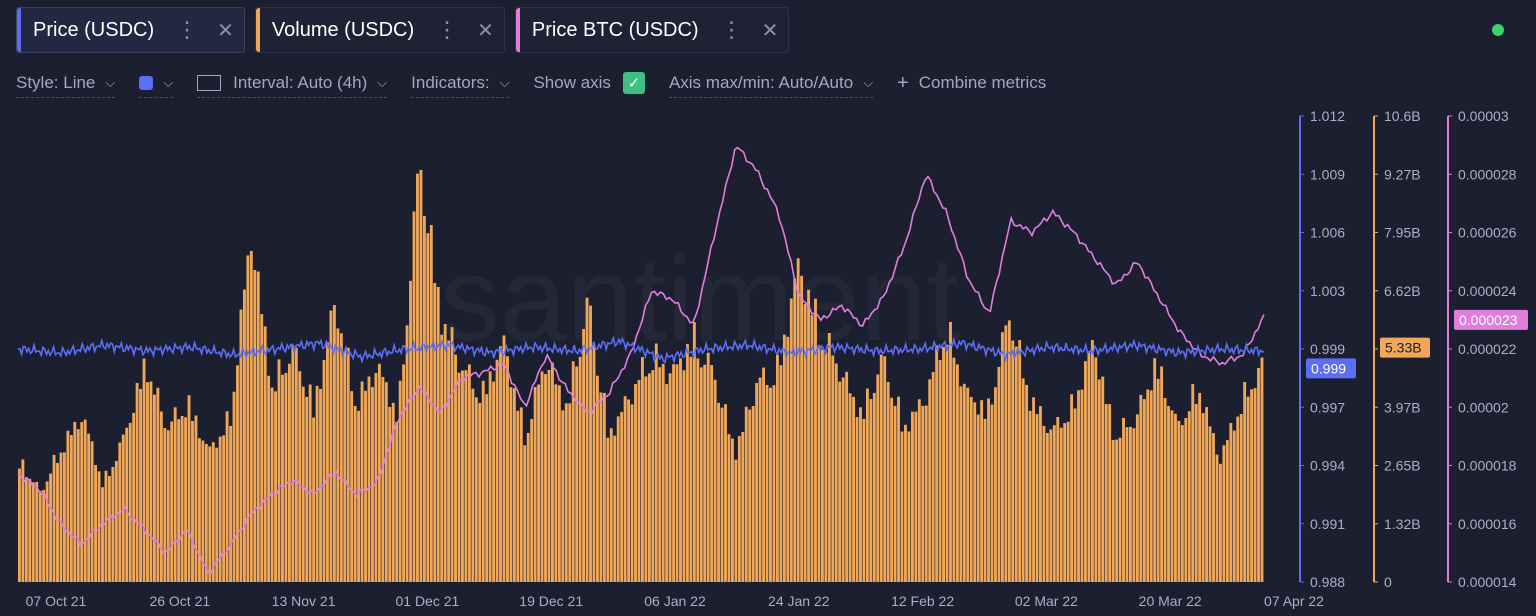 This screenshot has height=616, width=1536. What do you see at coordinates (771, 83) in the screenshot?
I see `axis-range-dropdown: Axis max/min: Auto/Auto ⌵` at bounding box center [771, 83].